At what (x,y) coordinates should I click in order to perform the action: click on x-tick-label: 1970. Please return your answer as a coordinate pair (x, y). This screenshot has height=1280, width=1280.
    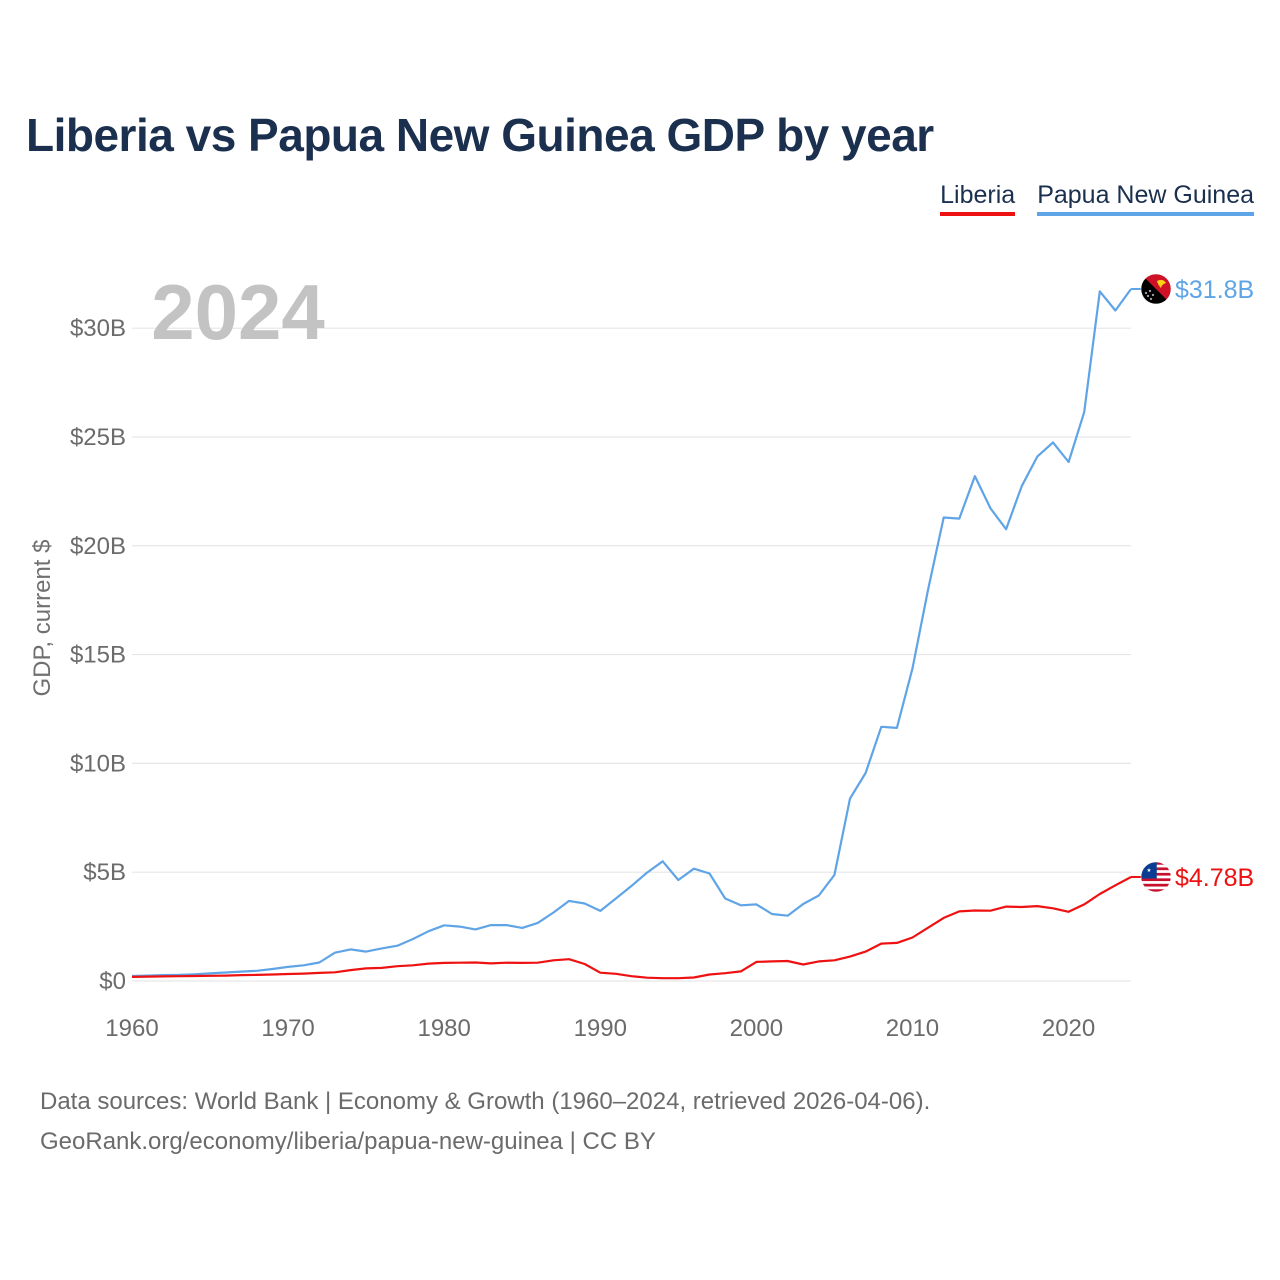
    Looking at the image, I should click on (287, 1028).